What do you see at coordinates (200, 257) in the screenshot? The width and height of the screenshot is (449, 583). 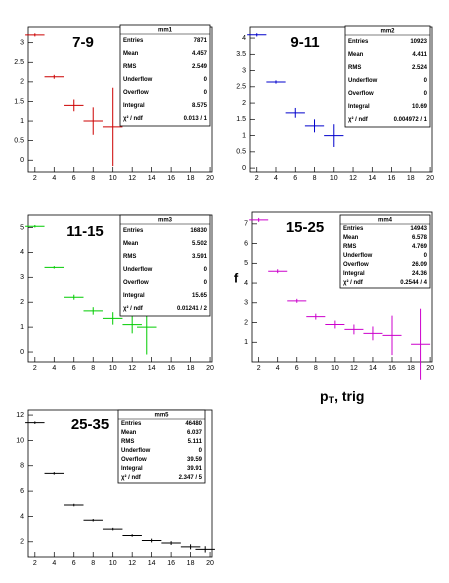 I see `stats-value: 3.591` at bounding box center [200, 257].